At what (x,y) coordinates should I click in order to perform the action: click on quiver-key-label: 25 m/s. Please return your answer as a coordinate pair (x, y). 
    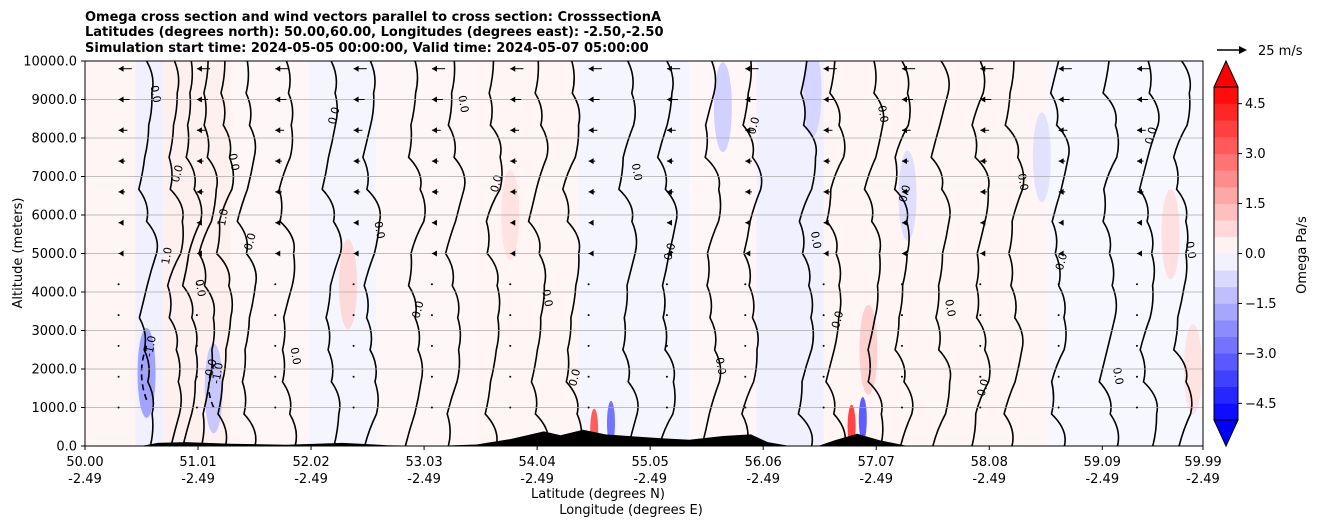
    Looking at the image, I should click on (1280, 51).